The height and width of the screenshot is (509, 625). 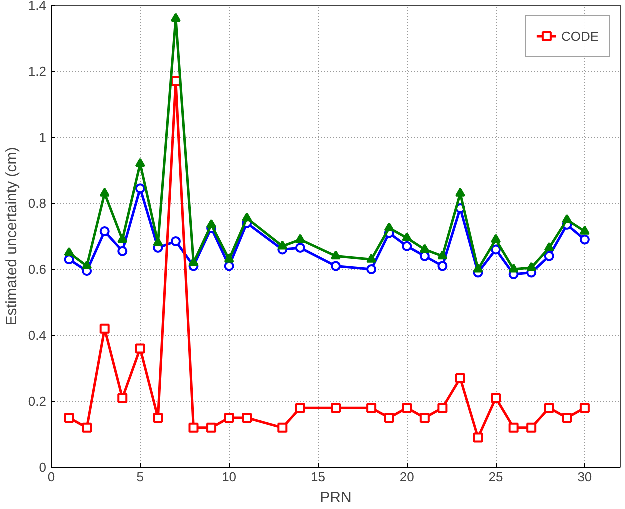 What do you see at coordinates (229, 477) in the screenshot?
I see `x-tick-label: 10` at bounding box center [229, 477].